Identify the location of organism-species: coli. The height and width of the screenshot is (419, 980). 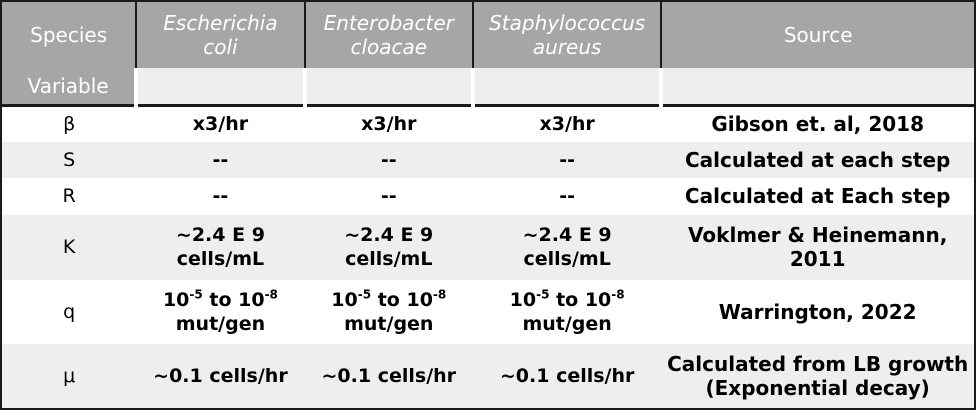
(220, 47).